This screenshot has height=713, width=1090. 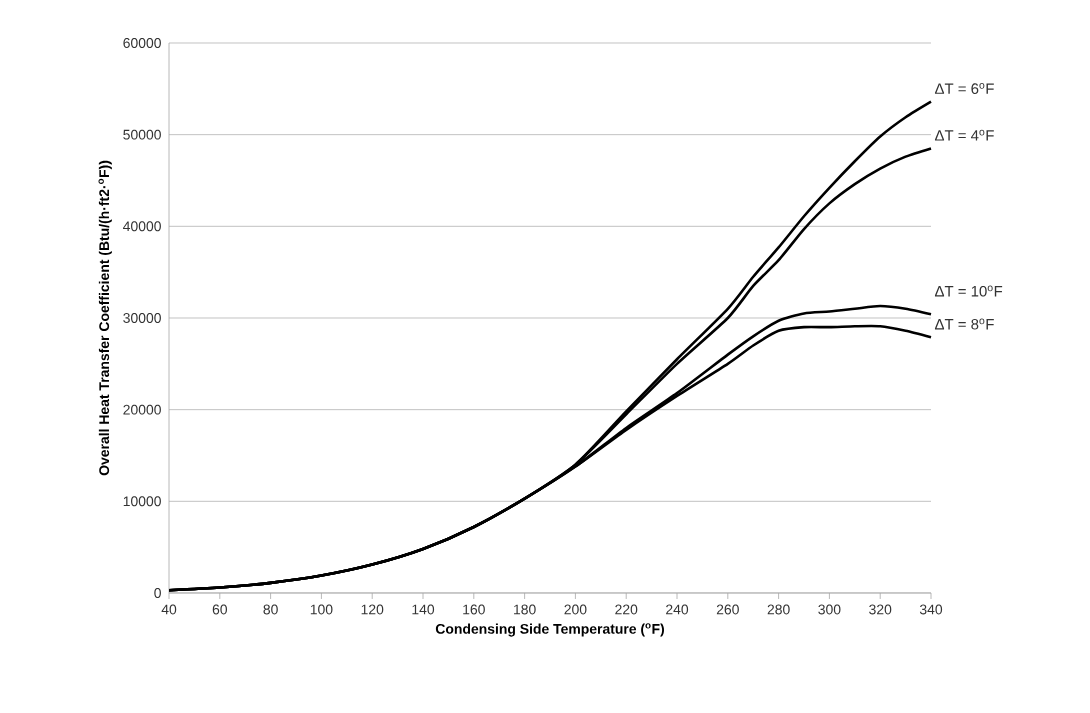 What do you see at coordinates (157, 593) in the screenshot?
I see `y-tick-label: 0` at bounding box center [157, 593].